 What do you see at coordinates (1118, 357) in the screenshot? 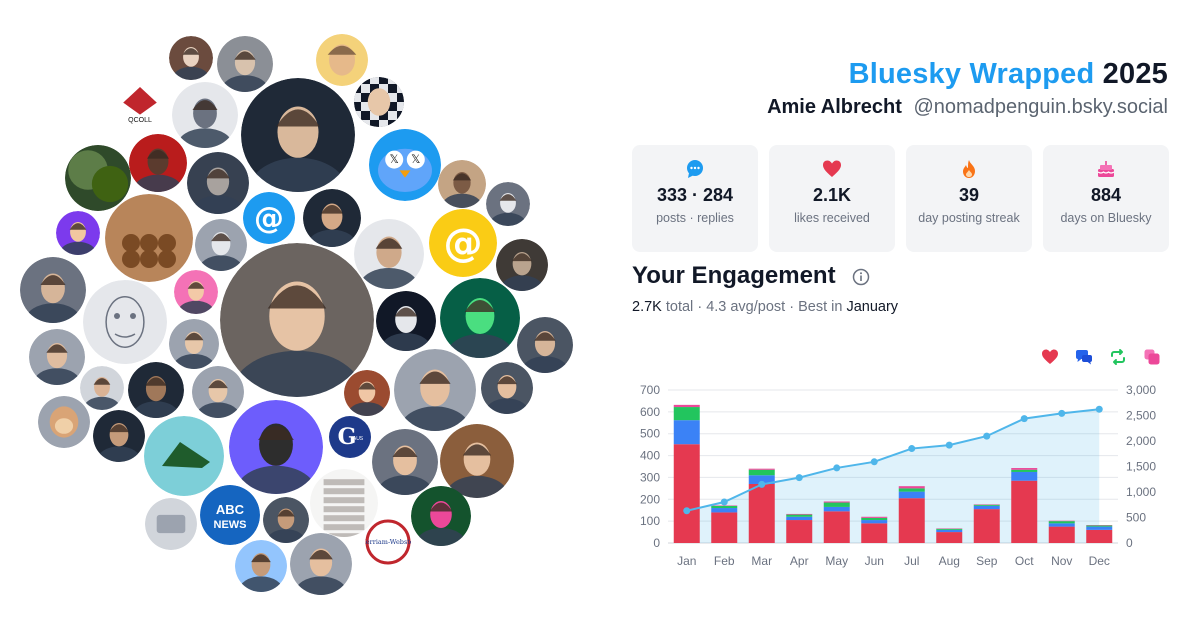
I see `legend-reposts-repost-icon` at bounding box center [1118, 357].